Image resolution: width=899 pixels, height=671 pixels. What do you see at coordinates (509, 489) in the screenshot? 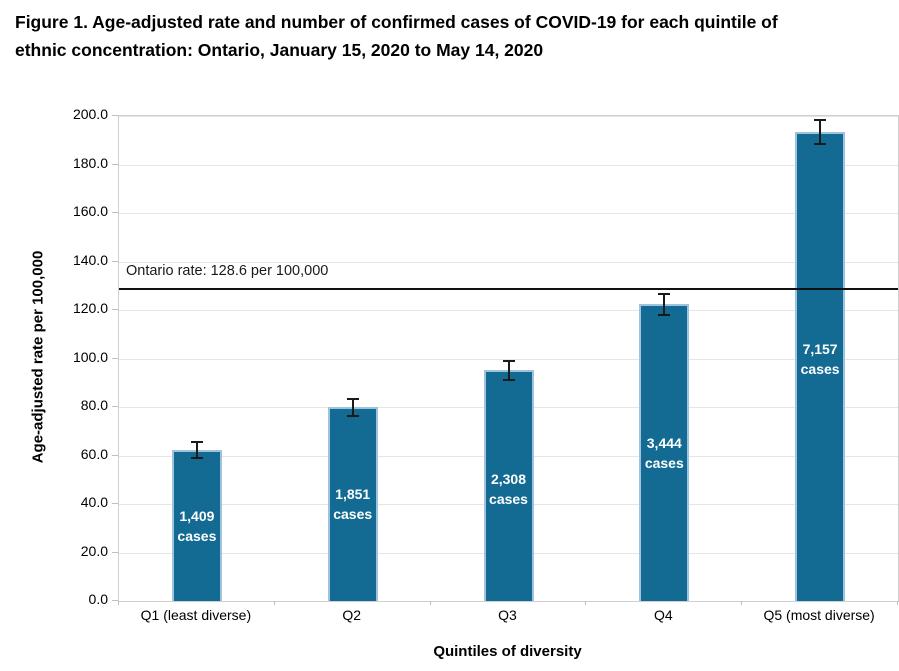
I see `bar-case-label: 2,308 cases` at bounding box center [509, 489].